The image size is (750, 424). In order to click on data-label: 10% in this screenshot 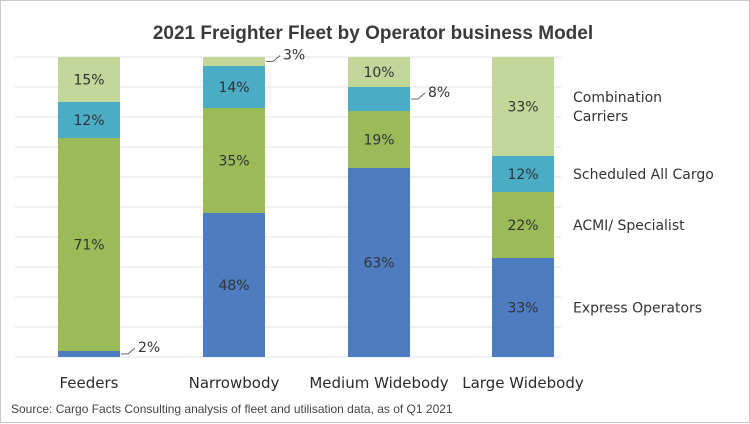, I will do `click(378, 73)`.